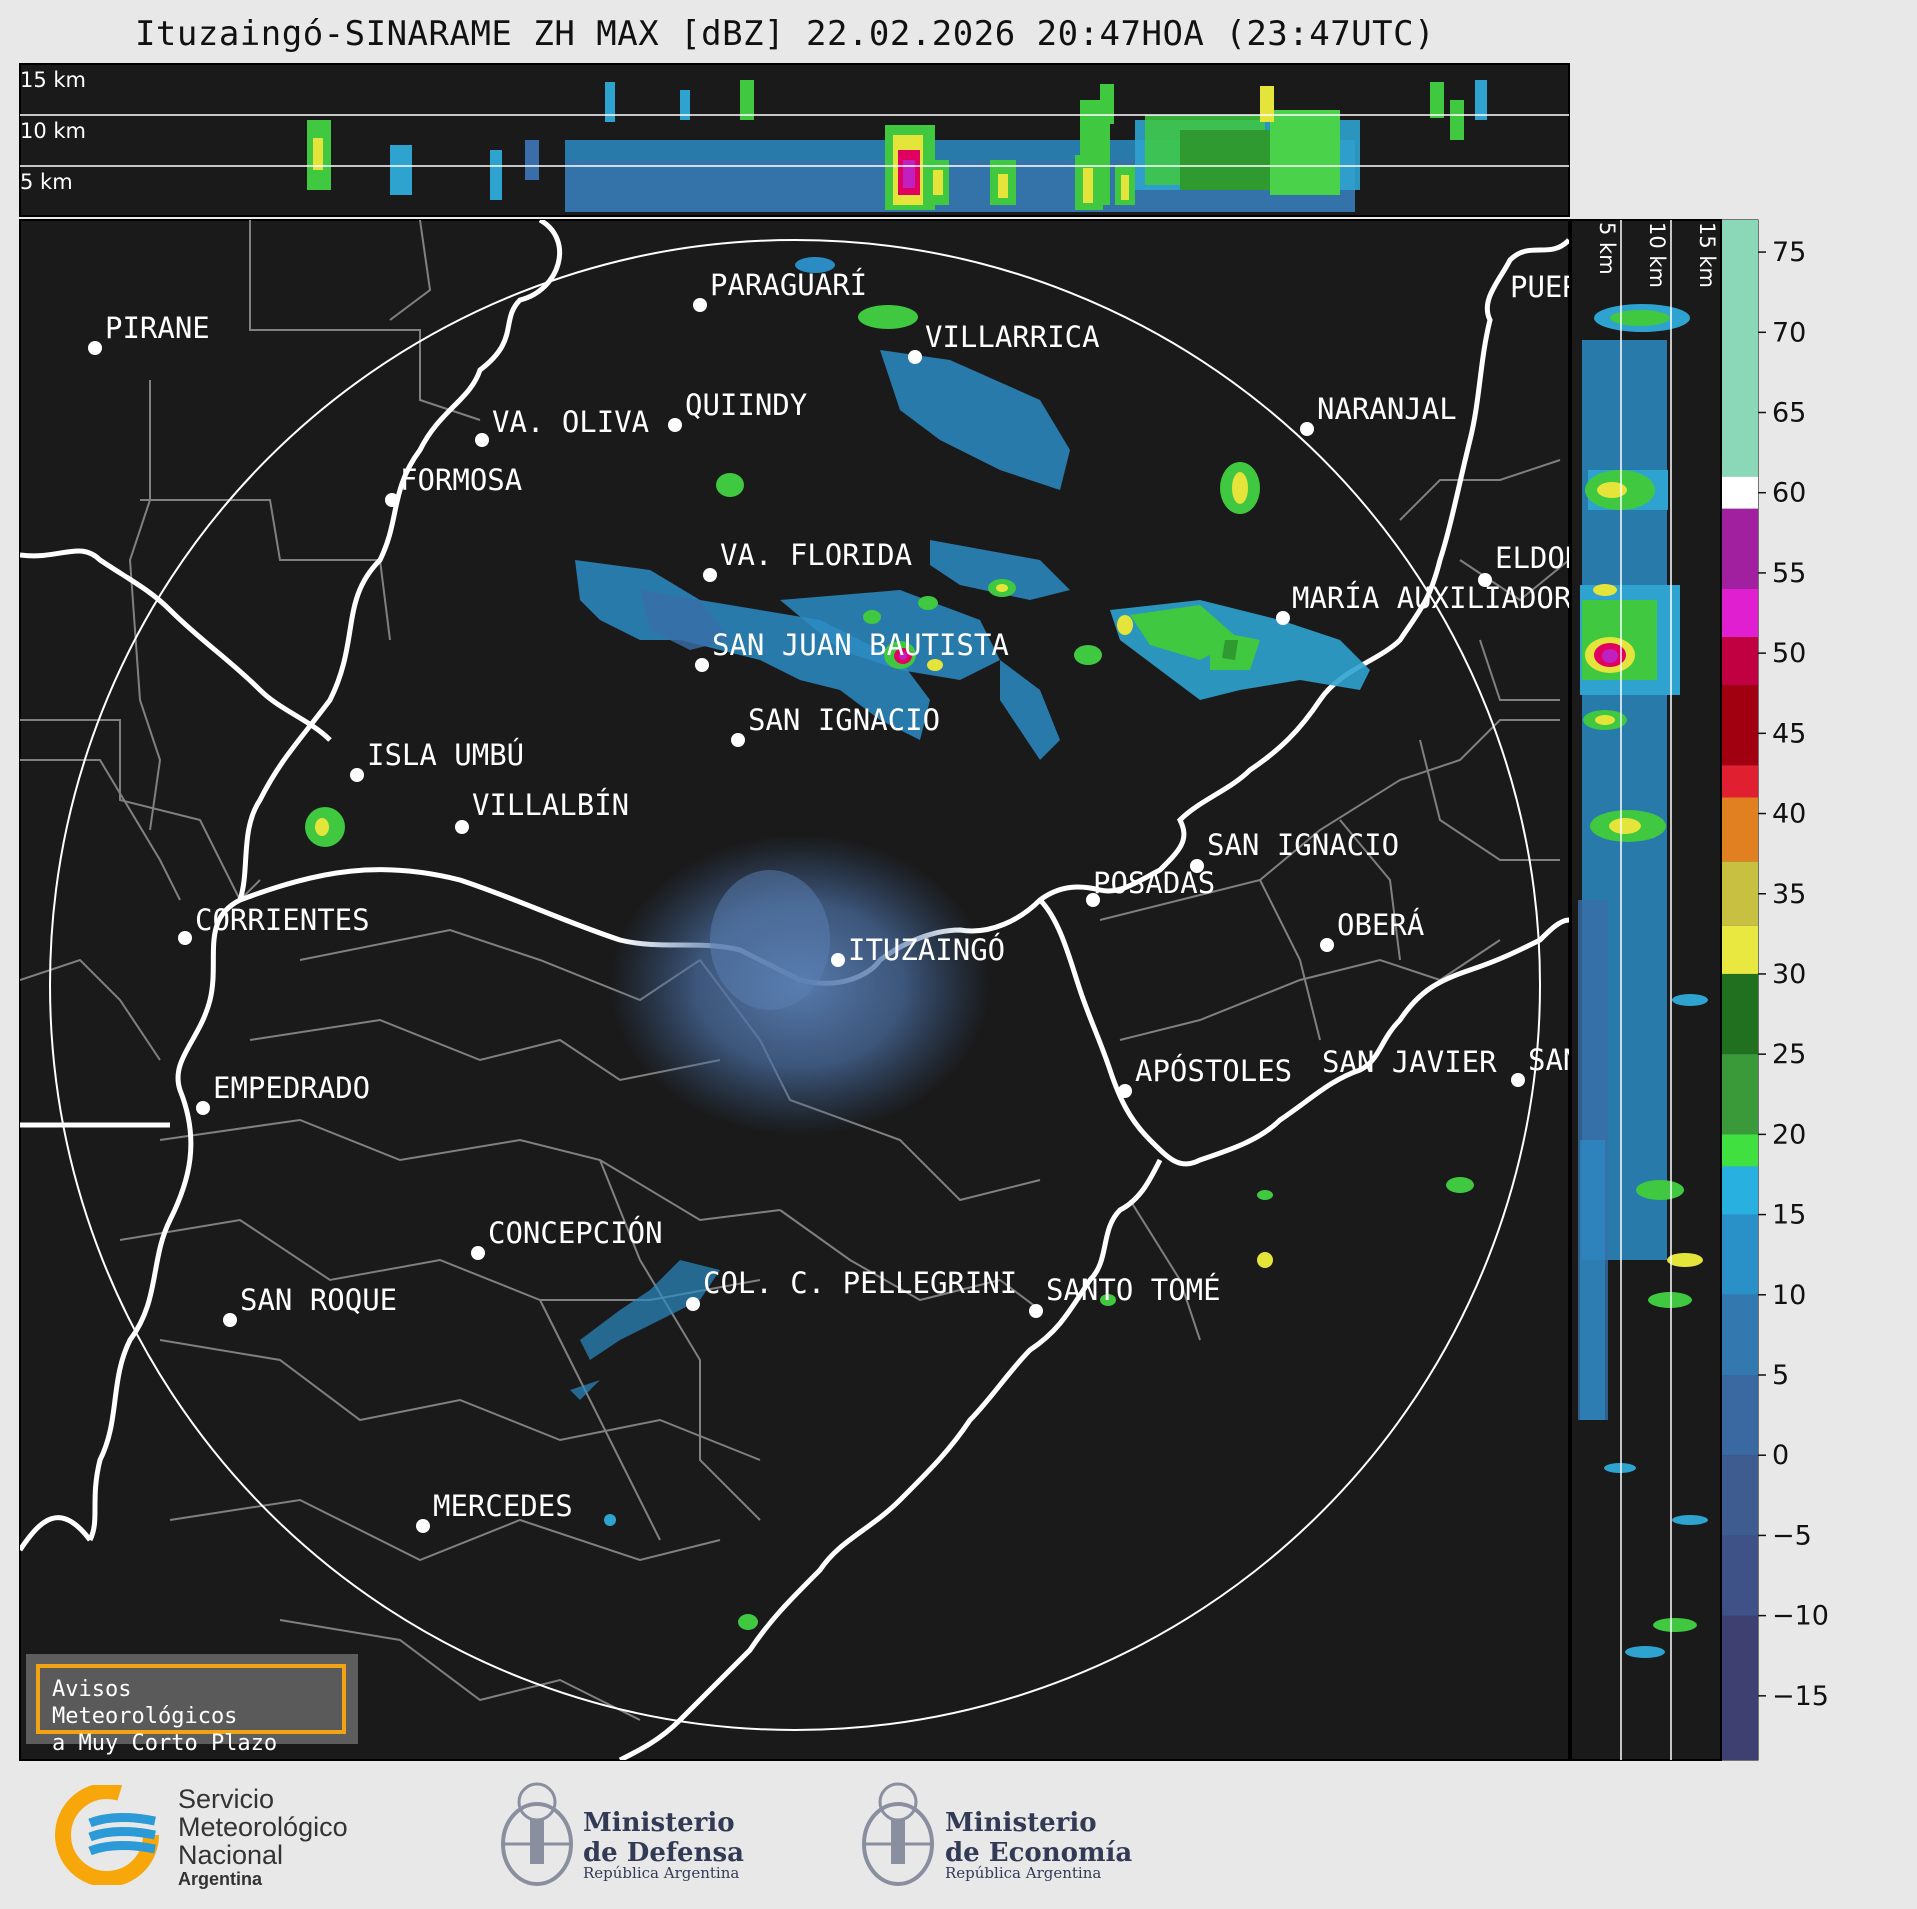 The image size is (1917, 1909). I want to click on side-km-label-5: 5 km, so click(1607, 248).